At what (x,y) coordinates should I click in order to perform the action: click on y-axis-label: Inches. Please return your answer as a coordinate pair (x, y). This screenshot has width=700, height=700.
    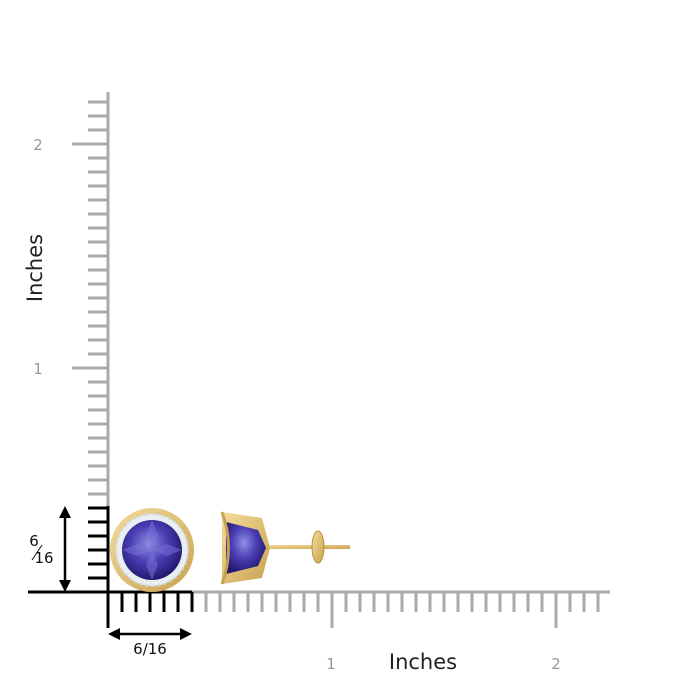
    Looking at the image, I should click on (35, 268).